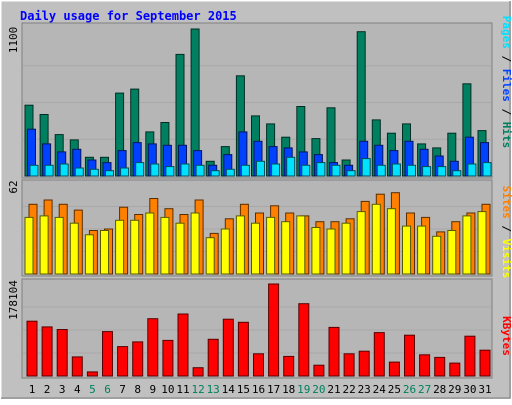 The height and width of the screenshot is (405, 512). What do you see at coordinates (506, 85) in the screenshot?
I see `legend-files: Files` at bounding box center [506, 85].